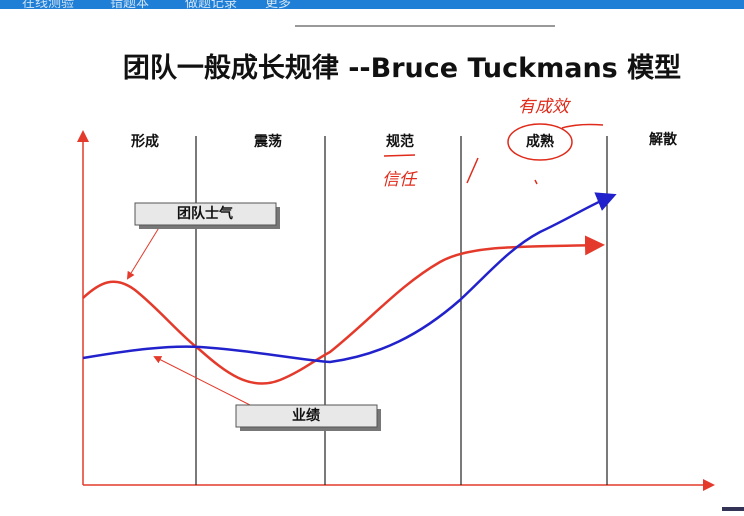 This screenshot has height=516, width=744. I want to click on nav-item: 做题记录, so click(211, 5).